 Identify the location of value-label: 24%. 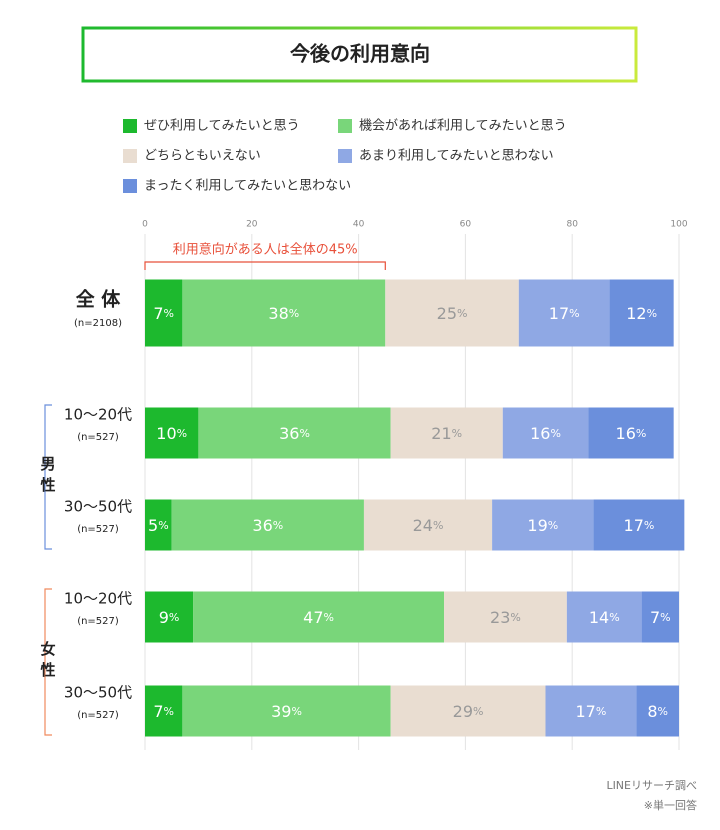
(428, 525).